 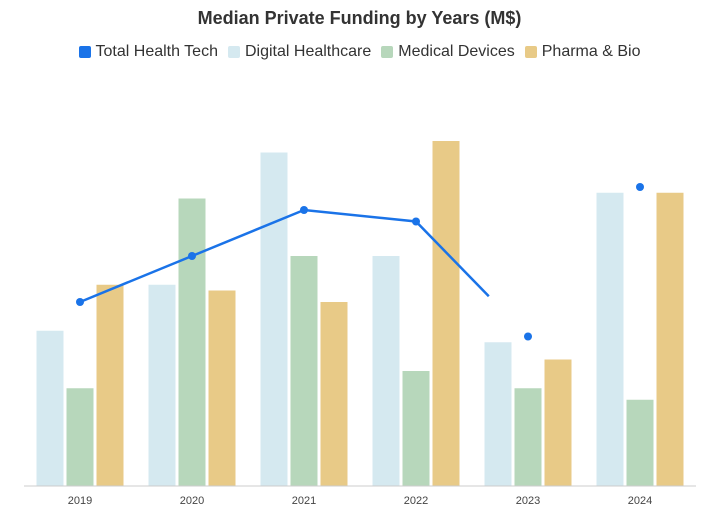 I want to click on legend-label-pharma-bio: Pharma & Bio, so click(x=591, y=51).